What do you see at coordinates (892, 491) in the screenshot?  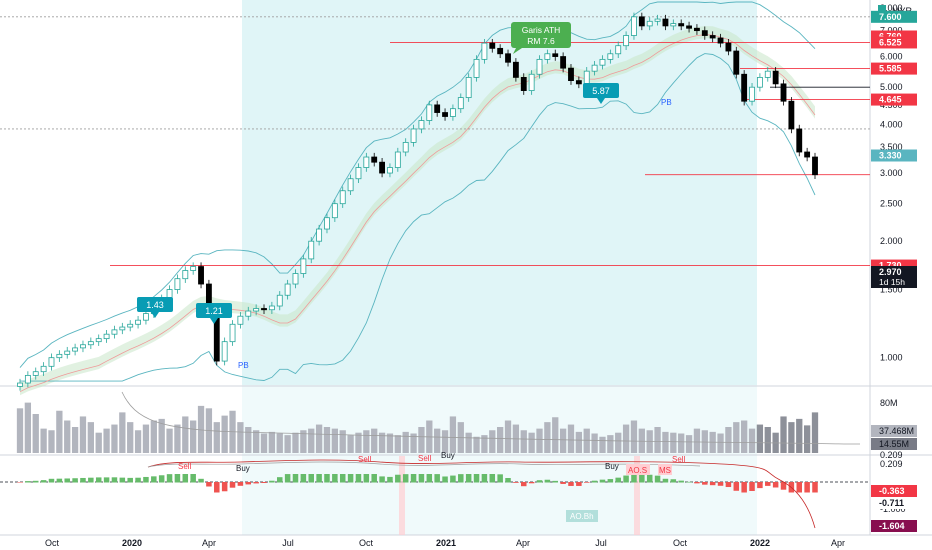 I see `osc-badge-label: -0.363` at bounding box center [892, 491].